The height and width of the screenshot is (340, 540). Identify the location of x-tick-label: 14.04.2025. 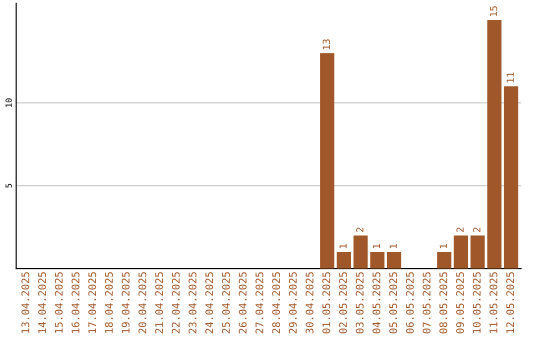
(42, 302).